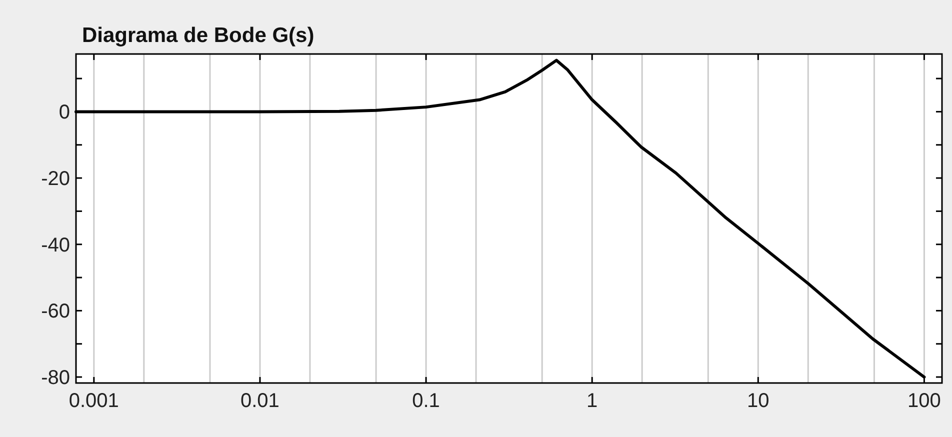 The image size is (952, 437). I want to click on y-tick-label: 0, so click(64, 113).